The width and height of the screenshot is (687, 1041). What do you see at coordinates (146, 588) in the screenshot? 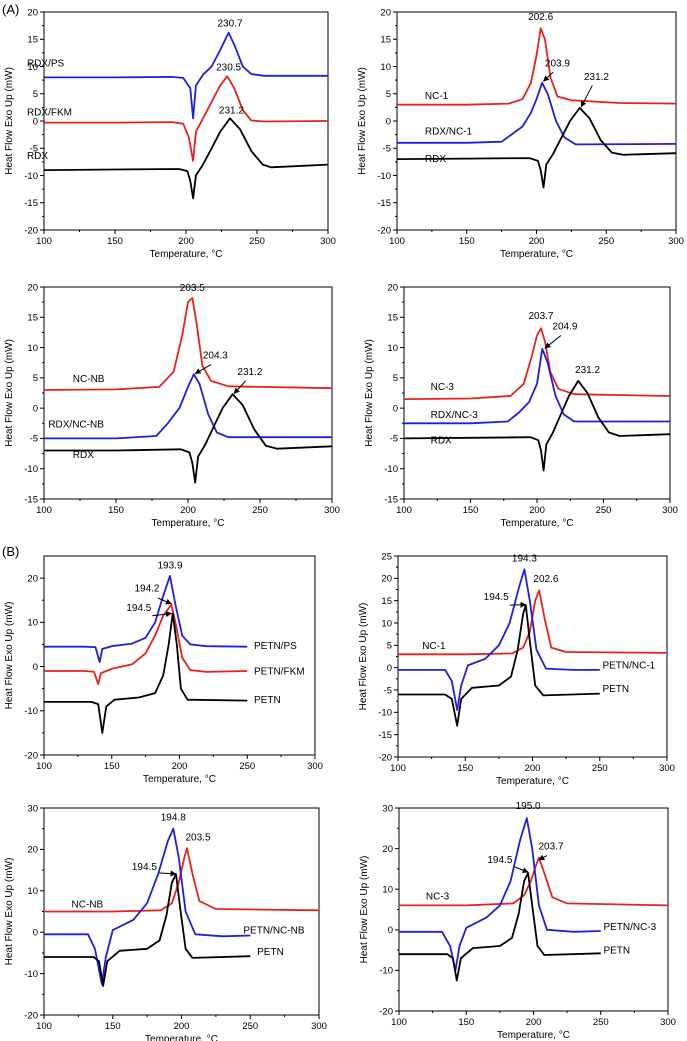
I see `peak-label: 194.2` at bounding box center [146, 588].